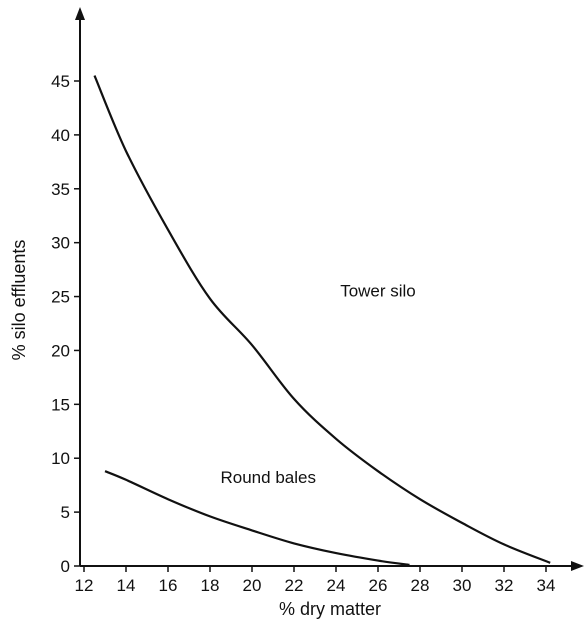  Describe the element at coordinates (252, 585) in the screenshot. I see `x-tick-label: 20` at that location.